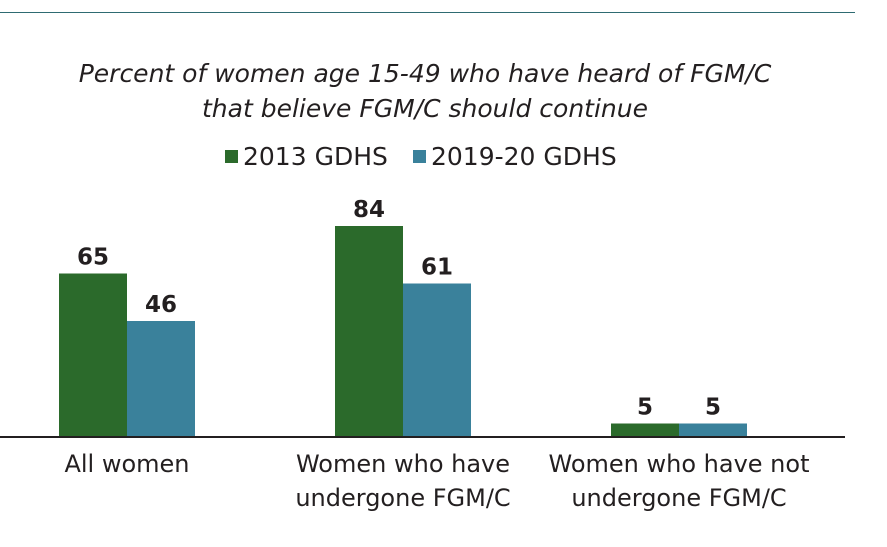 This screenshot has height=547, width=887. Describe the element at coordinates (315, 156) in the screenshot. I see `legend-label-2013: 2013 GDHS` at that location.